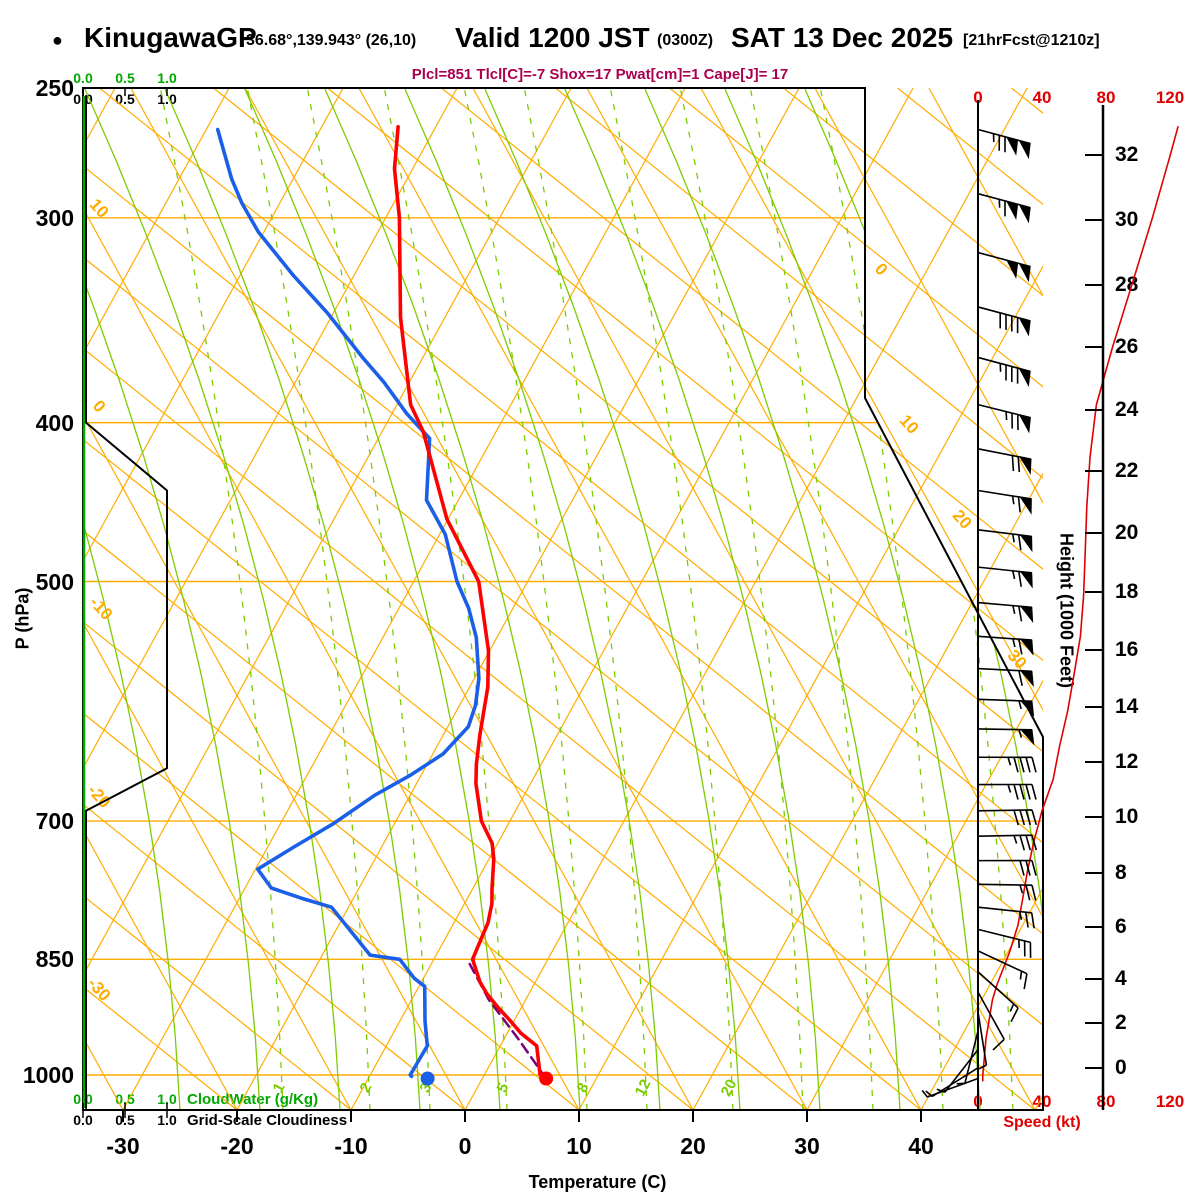  I want to click on temperature-tick-label: 0, so click(465, 1146).